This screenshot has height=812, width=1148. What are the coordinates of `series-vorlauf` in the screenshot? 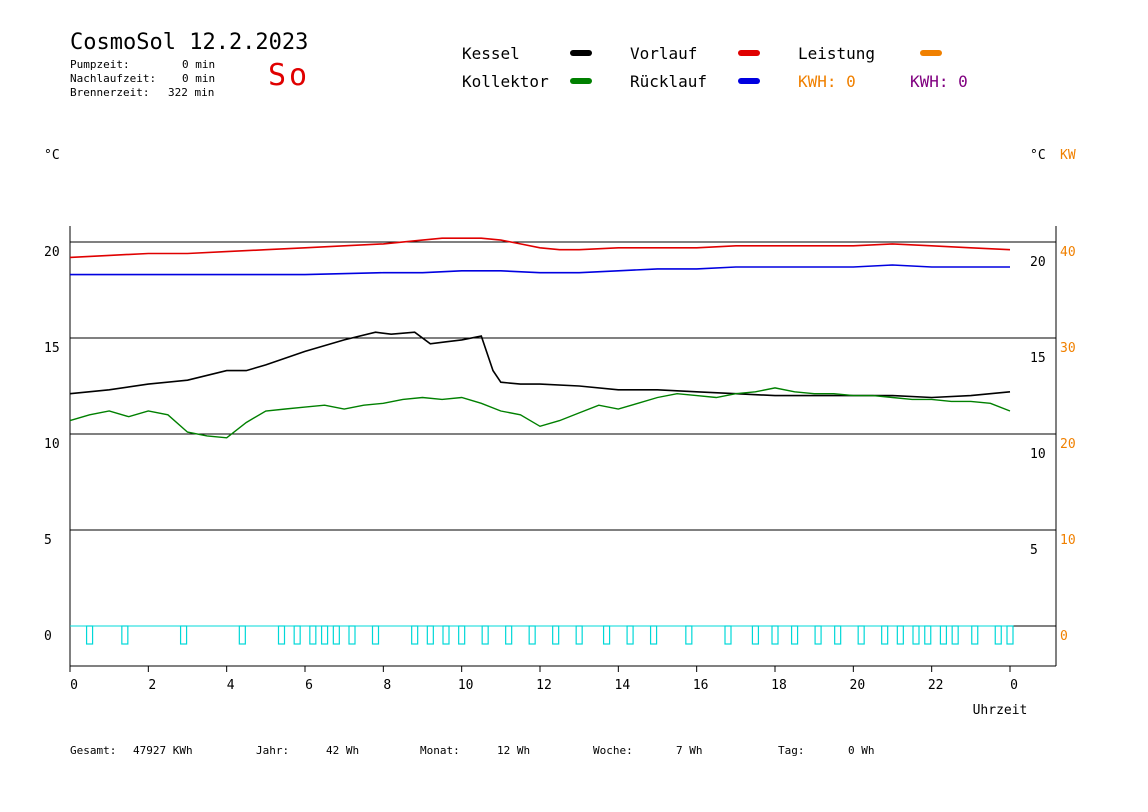 It's located at (540, 248).